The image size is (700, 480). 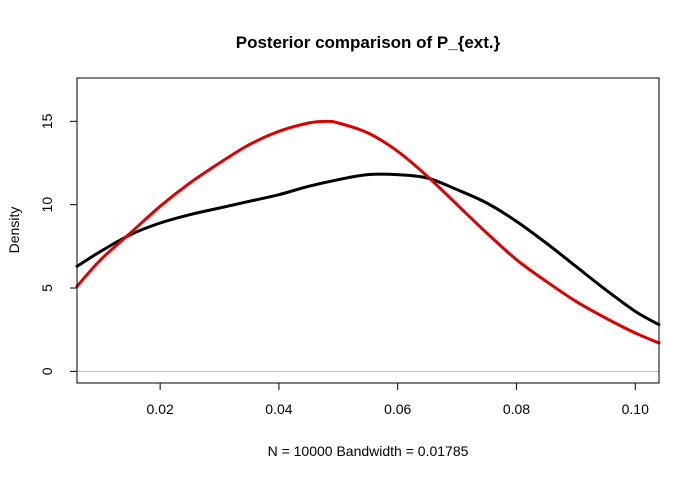 I want to click on x-tick-label: 0.04, so click(x=278, y=409).